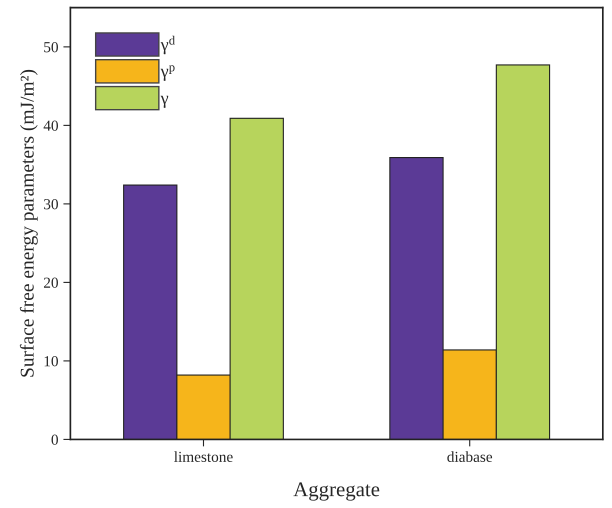 This screenshot has height=508, width=612. Describe the element at coordinates (167, 45) in the screenshot. I see `legend-label: γ$^{d}$` at that location.